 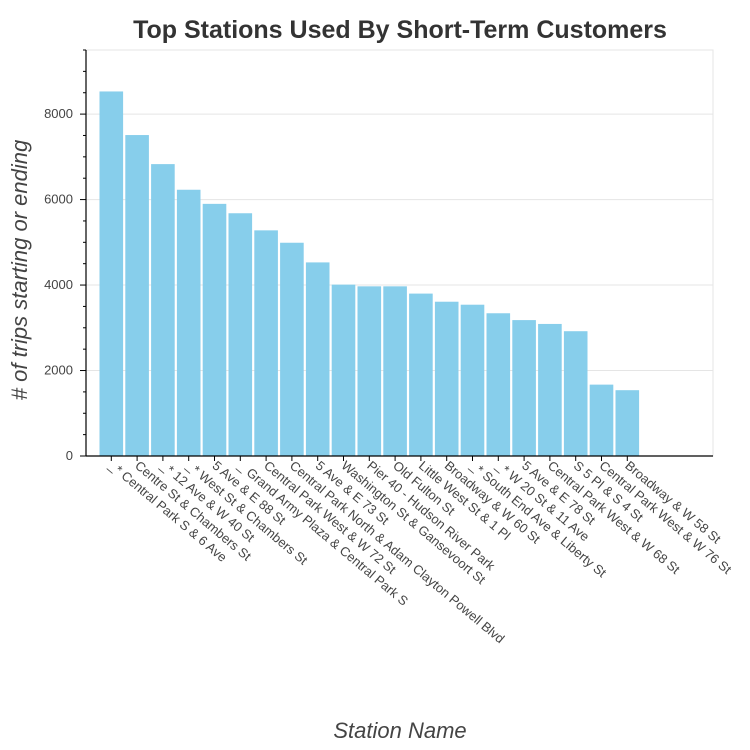 I want to click on y-tick-label: 4000, so click(x=58, y=284).